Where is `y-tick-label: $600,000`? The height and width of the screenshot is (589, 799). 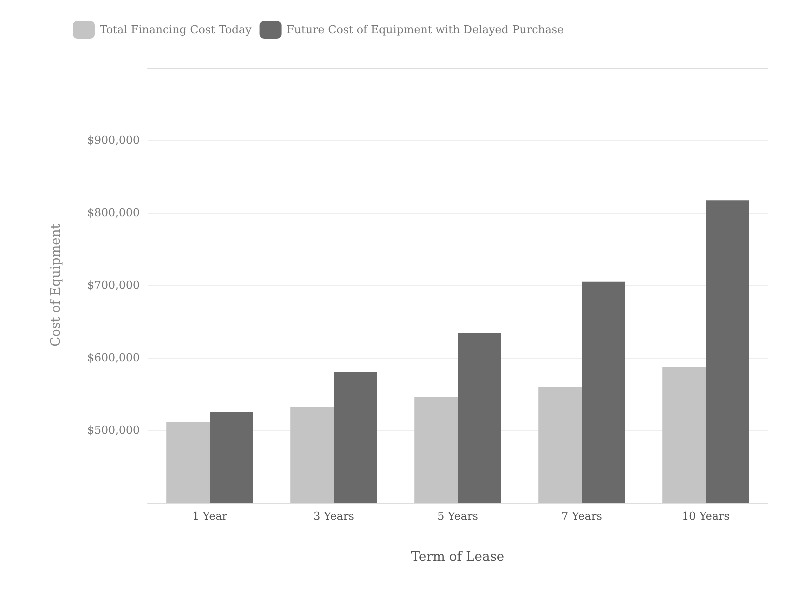
y-tick-label: $600,000 is located at coordinates (114, 358).